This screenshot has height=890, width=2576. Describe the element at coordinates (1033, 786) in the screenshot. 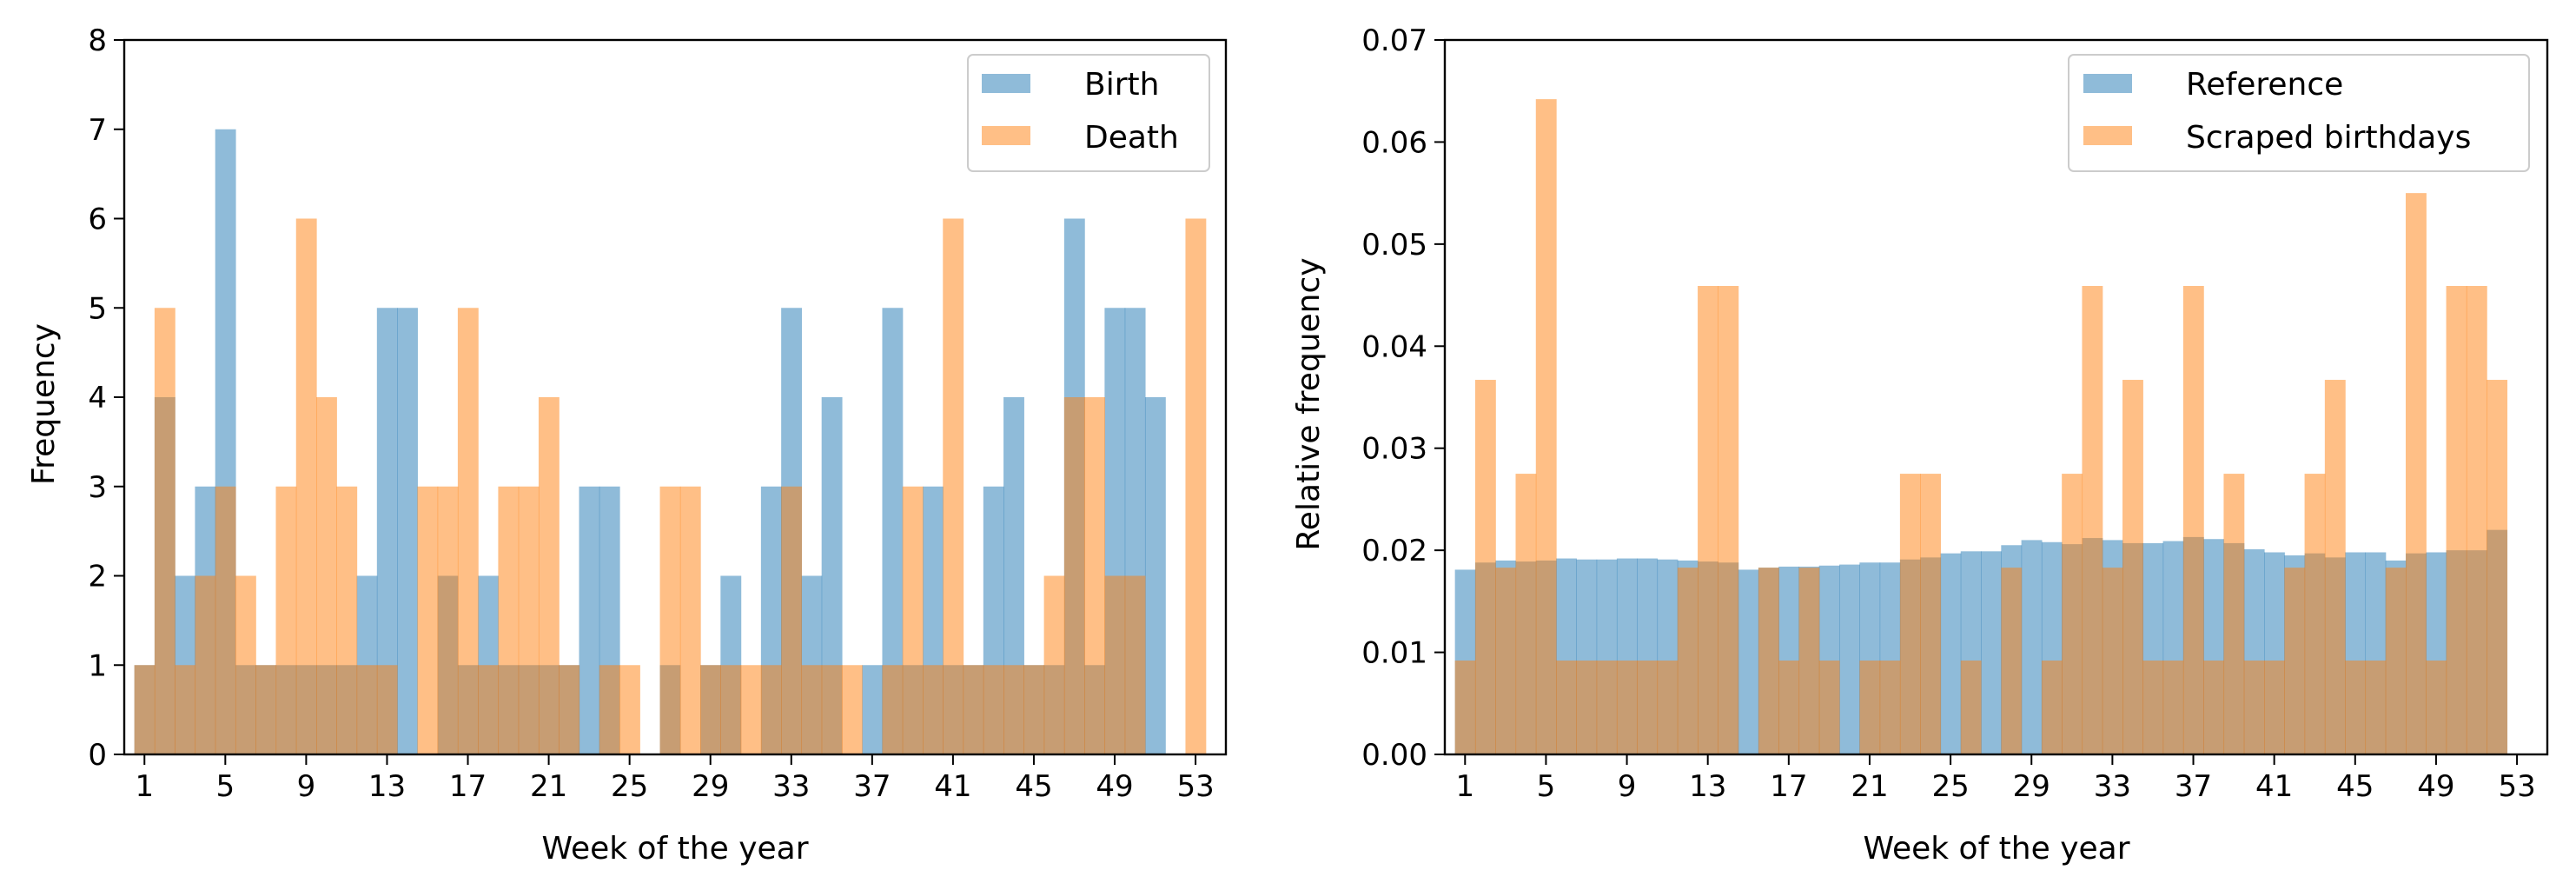

I see `x-tick-label: 45` at that location.